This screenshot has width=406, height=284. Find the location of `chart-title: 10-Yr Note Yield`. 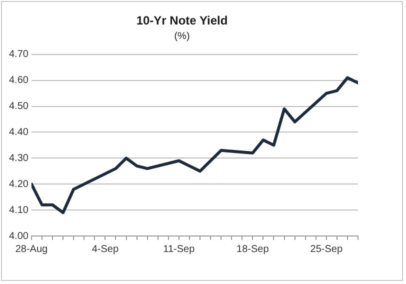

chart-title: 10-Yr Note Yield is located at coordinates (182, 21).